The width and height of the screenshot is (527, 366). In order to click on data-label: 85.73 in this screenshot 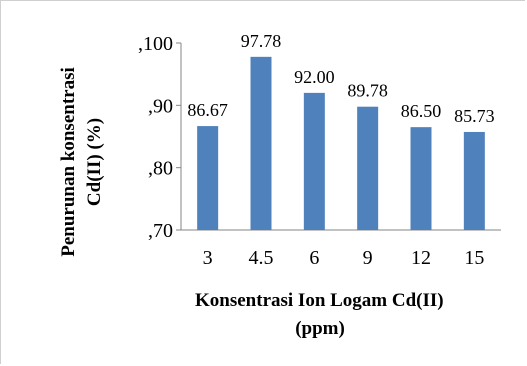, I will do `click(474, 116)`.